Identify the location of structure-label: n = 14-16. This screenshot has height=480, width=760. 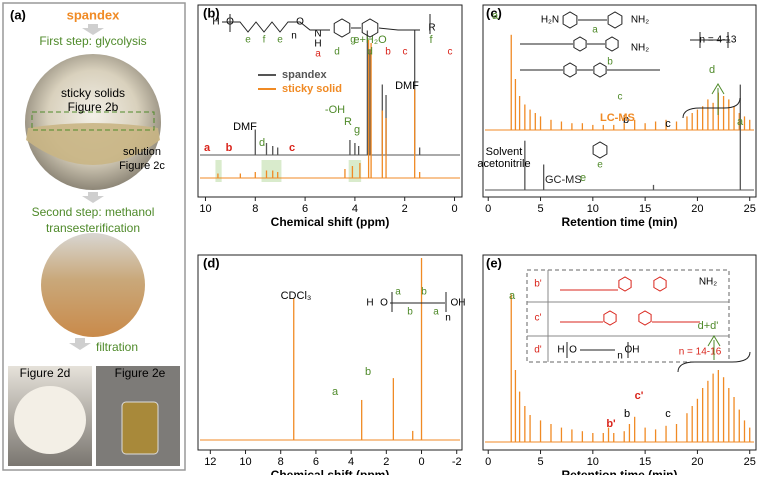
(700, 352).